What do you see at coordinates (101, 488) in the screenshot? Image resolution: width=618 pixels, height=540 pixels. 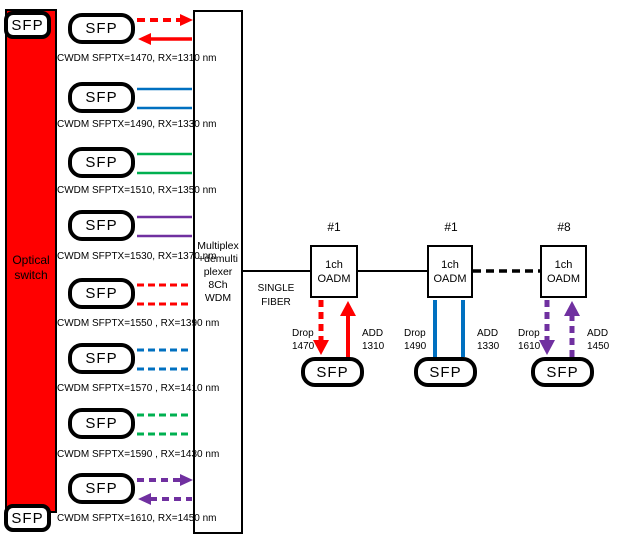 I see `sfp-module-8: SFP` at bounding box center [101, 488].